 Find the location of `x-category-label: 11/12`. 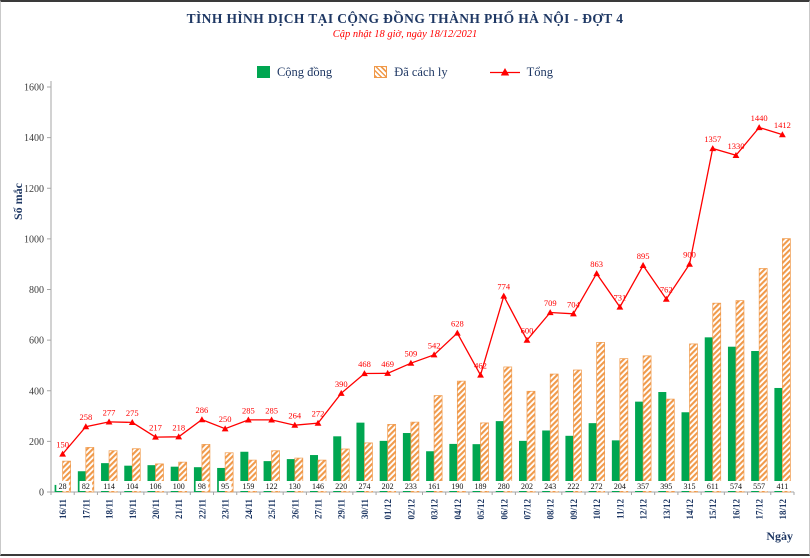

x-category-label: 11/12 is located at coordinates (620, 509).